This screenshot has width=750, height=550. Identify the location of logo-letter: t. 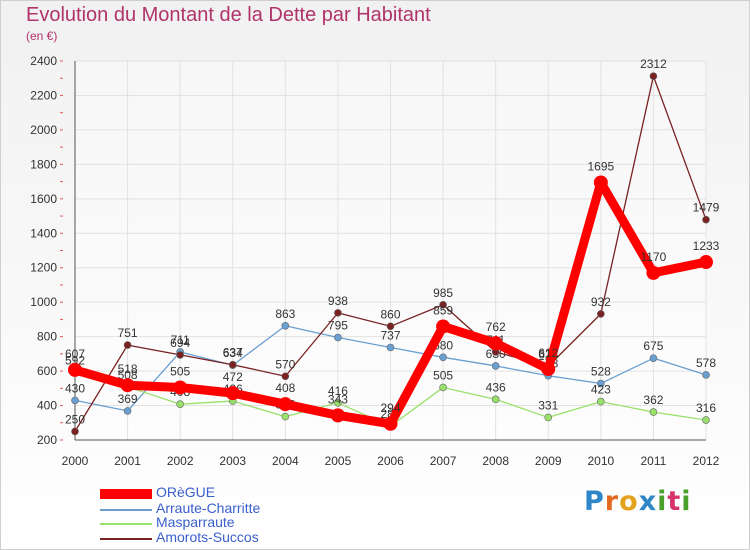
(674, 501).